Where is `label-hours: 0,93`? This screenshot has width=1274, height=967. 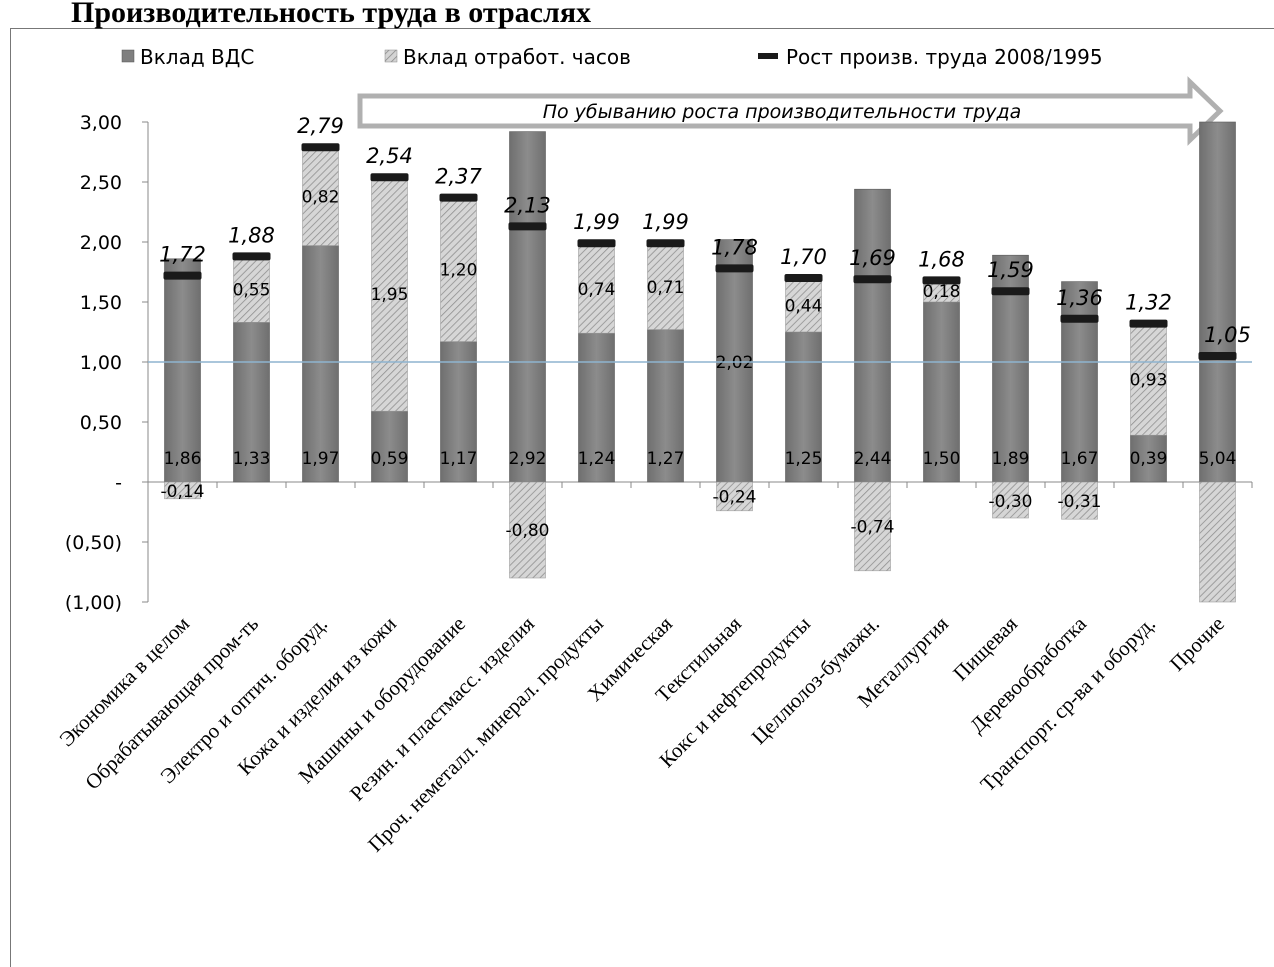
label-hours: 0,93 is located at coordinates (1149, 380).